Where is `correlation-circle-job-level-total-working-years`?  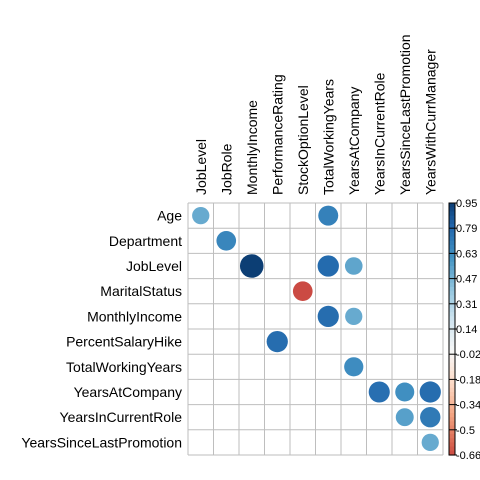 correlation-circle-job-level-total-working-years is located at coordinates (328, 266).